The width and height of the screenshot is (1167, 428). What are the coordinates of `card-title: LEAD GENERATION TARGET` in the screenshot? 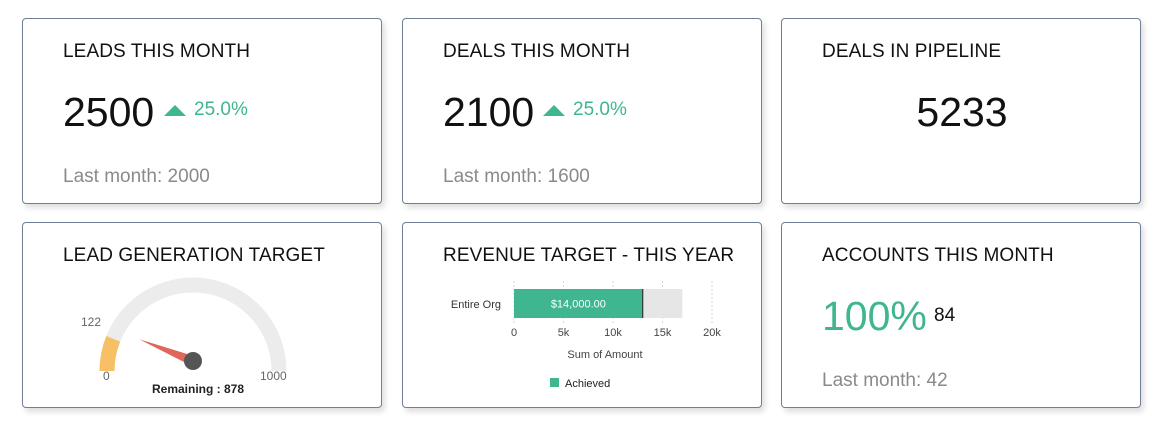 It's located at (194, 255).